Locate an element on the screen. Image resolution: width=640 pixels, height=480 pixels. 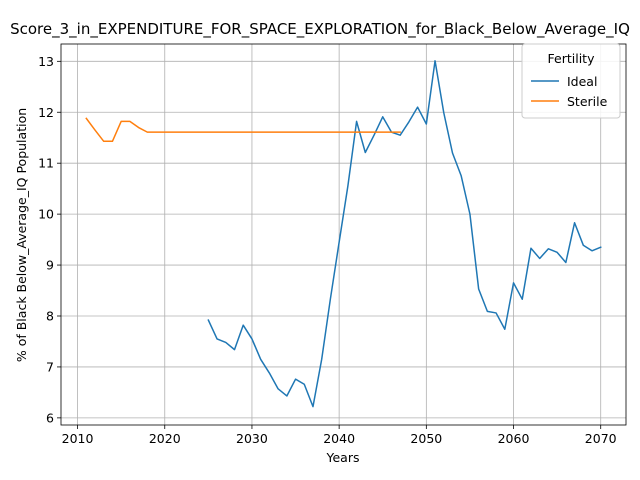
y-tick-label: 12 is located at coordinates (46, 112).